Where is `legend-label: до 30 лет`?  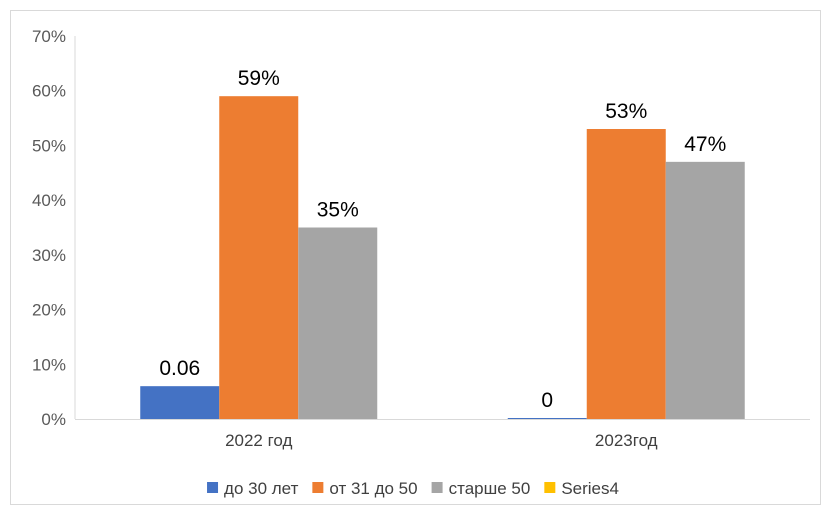 legend-label: до 30 лет is located at coordinates (261, 488).